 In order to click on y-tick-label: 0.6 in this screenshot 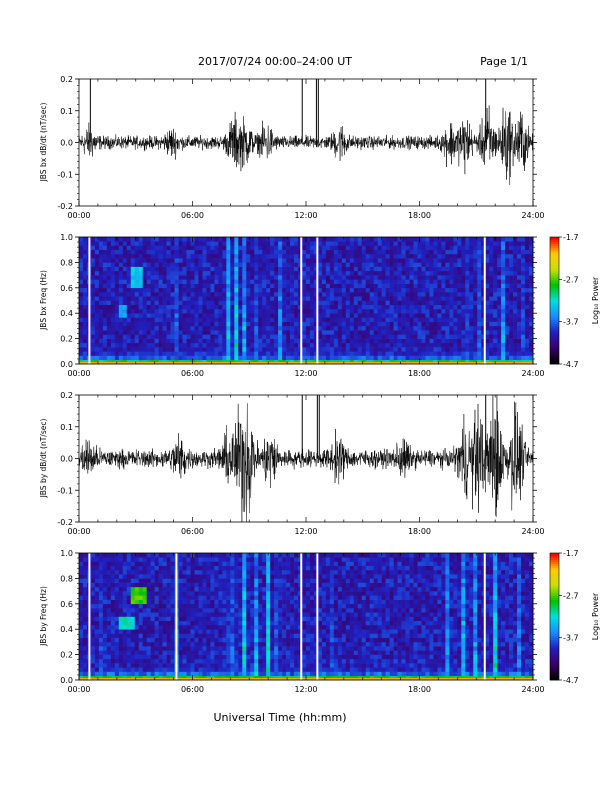, I will do `click(66, 288)`.